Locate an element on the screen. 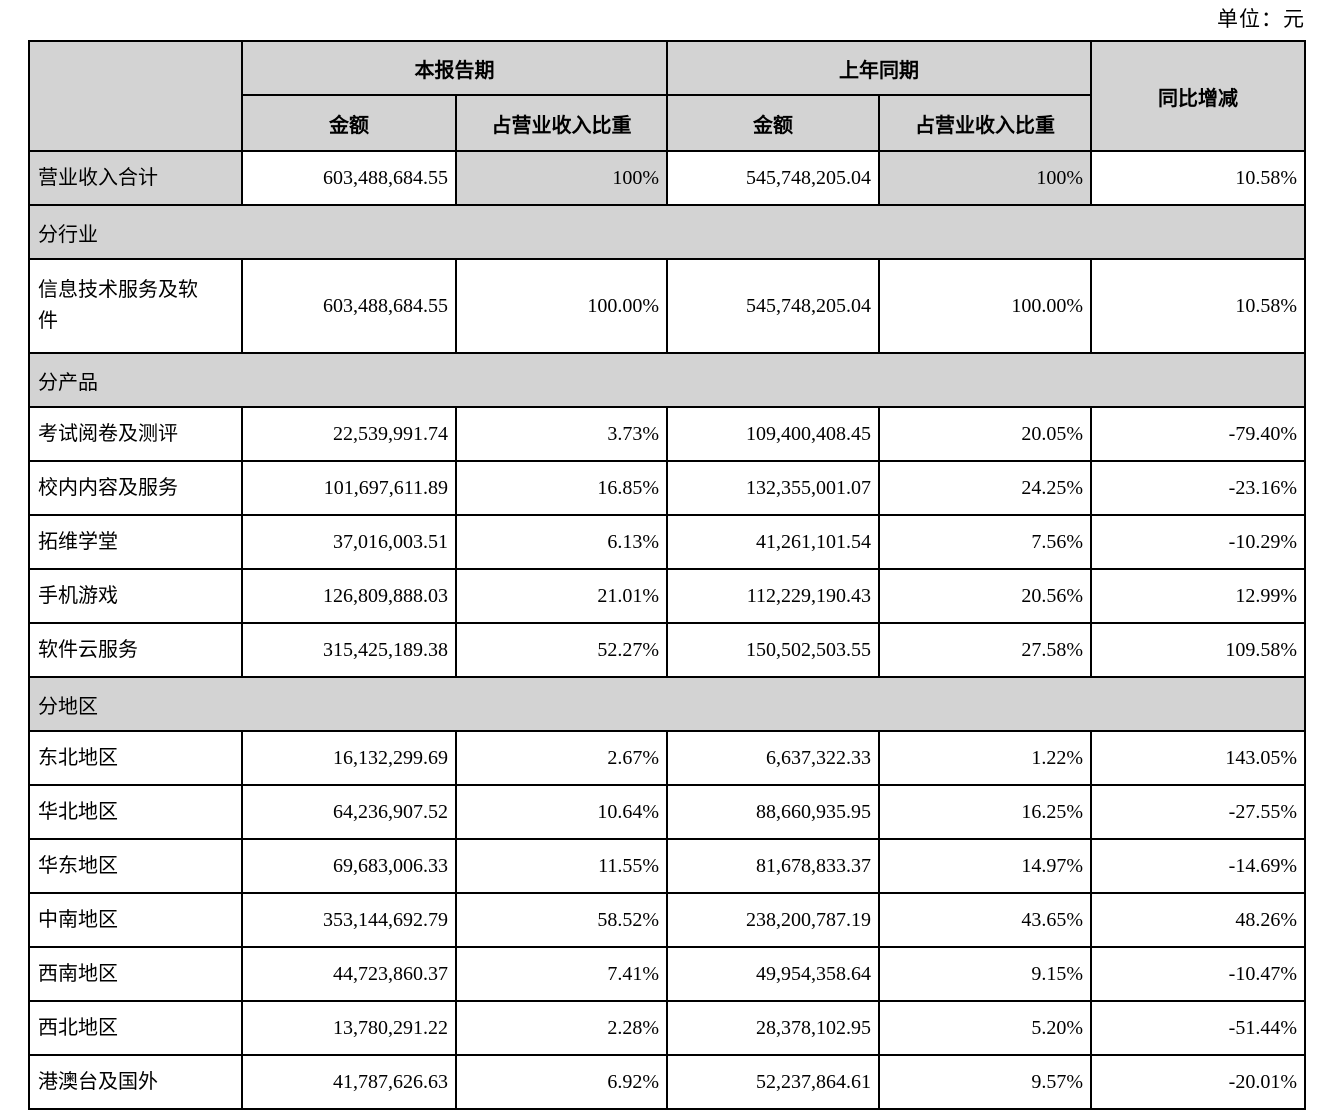  yoy-cell-text: -14.69% is located at coordinates (1262, 865).